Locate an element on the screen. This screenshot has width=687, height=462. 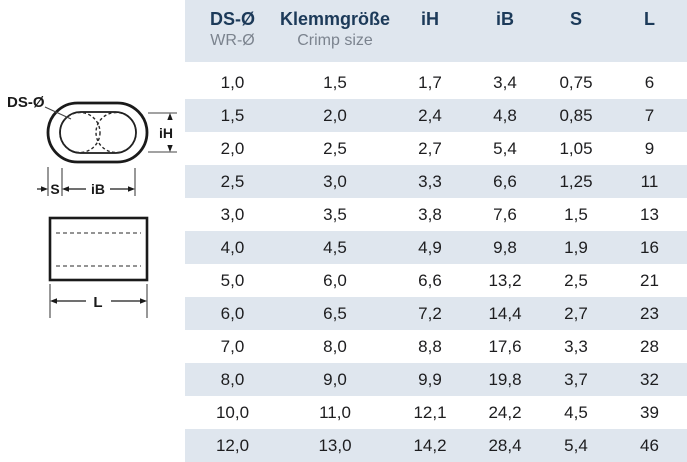
table-cell: 39 is located at coordinates (649, 412).